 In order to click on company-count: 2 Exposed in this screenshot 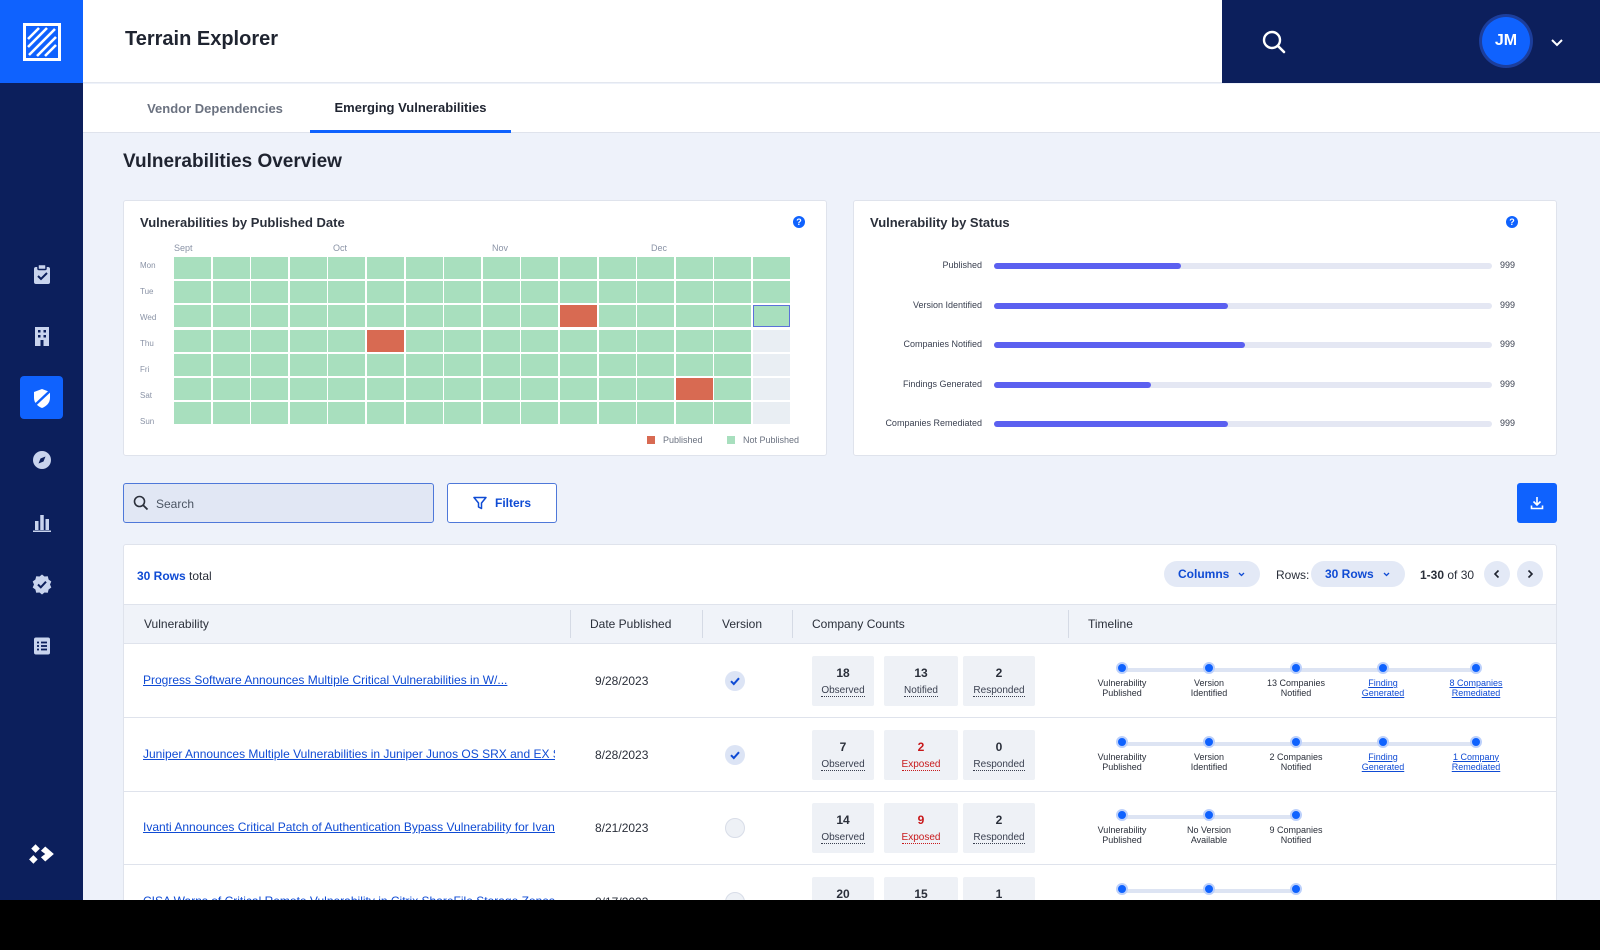, I will do `click(921, 754)`.